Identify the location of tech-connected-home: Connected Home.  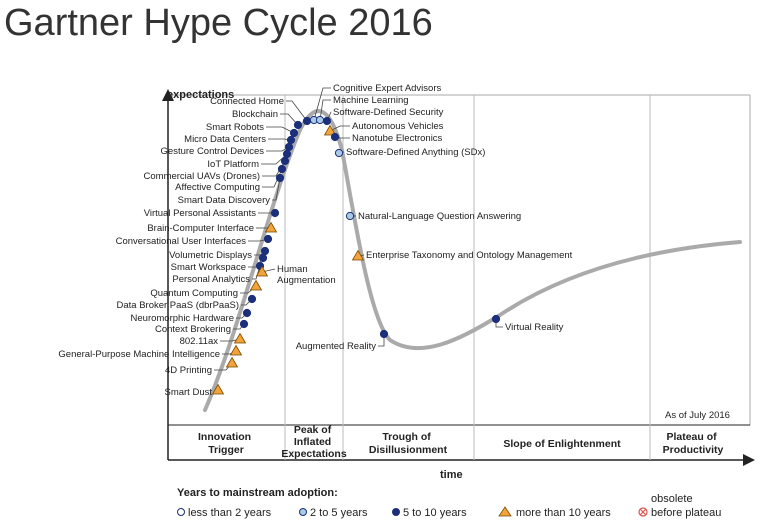
(261, 111).